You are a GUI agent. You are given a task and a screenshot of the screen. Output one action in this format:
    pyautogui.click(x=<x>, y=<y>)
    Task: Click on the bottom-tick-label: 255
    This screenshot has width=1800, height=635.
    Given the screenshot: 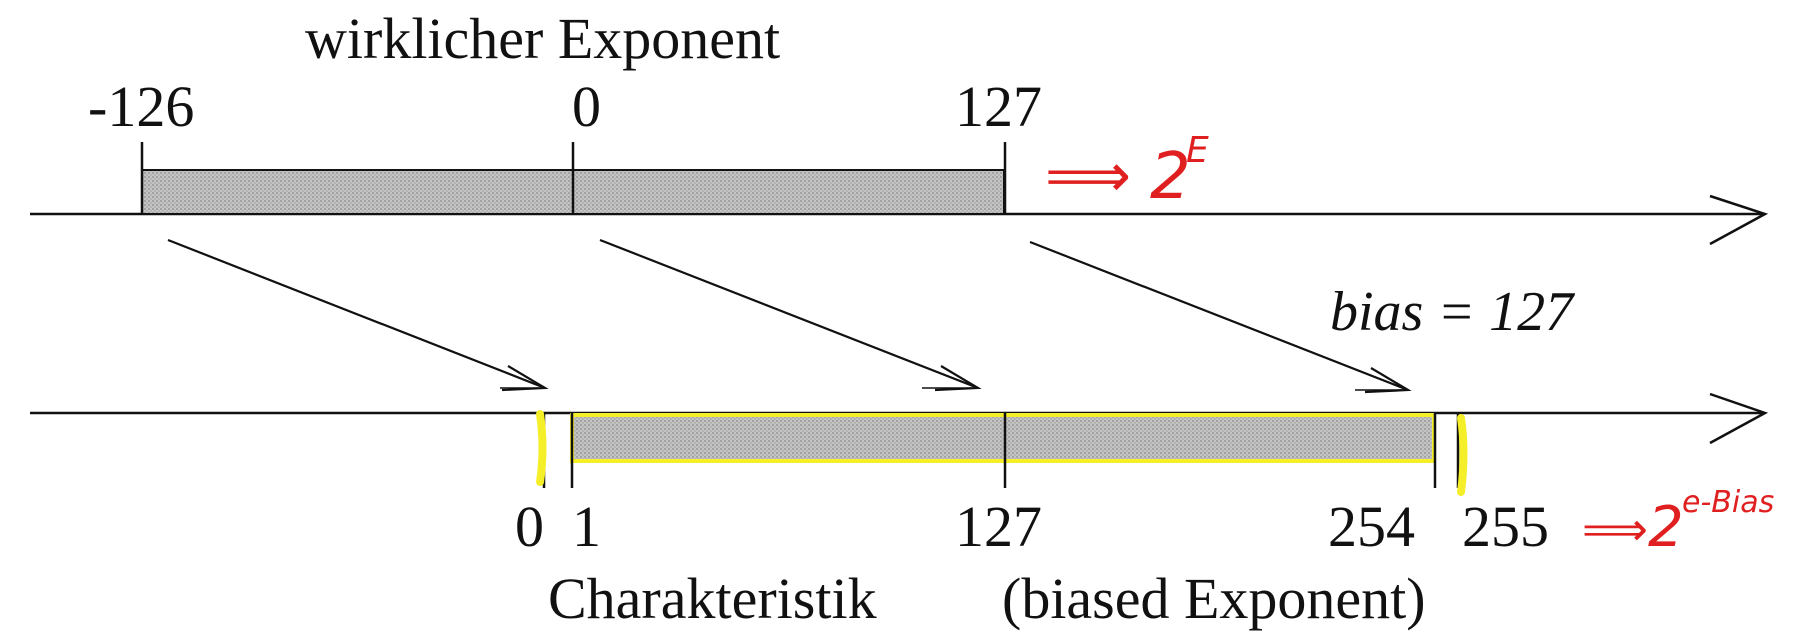 What is the action you would take?
    pyautogui.click(x=1505, y=526)
    